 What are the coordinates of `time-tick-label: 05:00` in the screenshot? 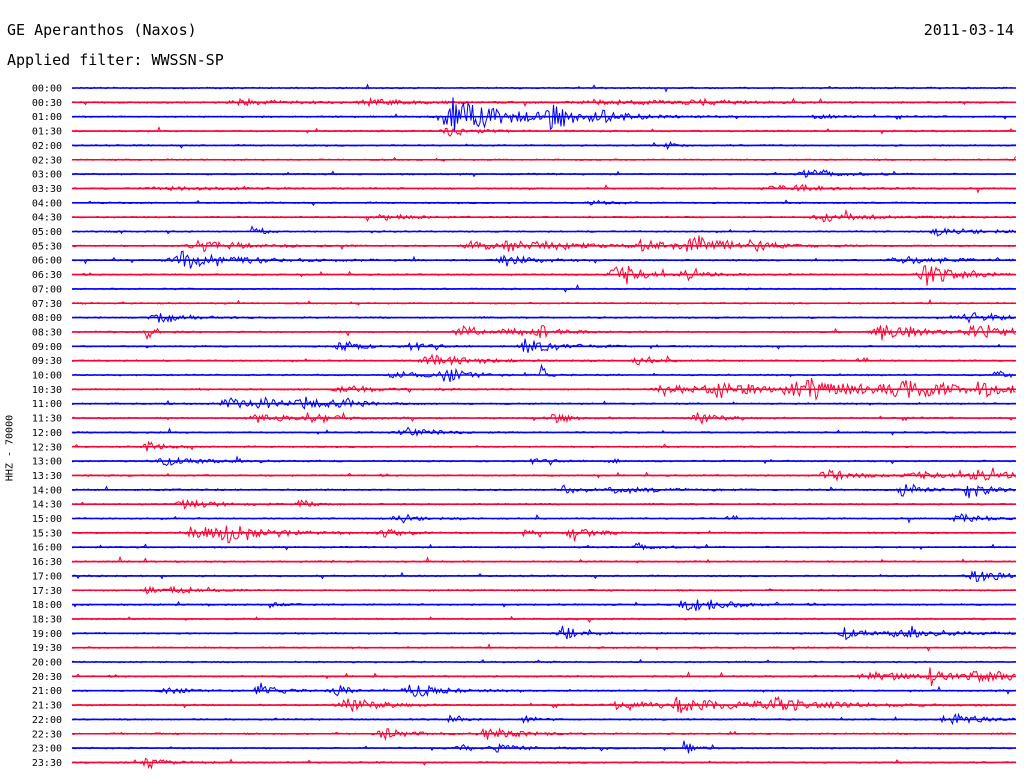 It's located at (47, 232).